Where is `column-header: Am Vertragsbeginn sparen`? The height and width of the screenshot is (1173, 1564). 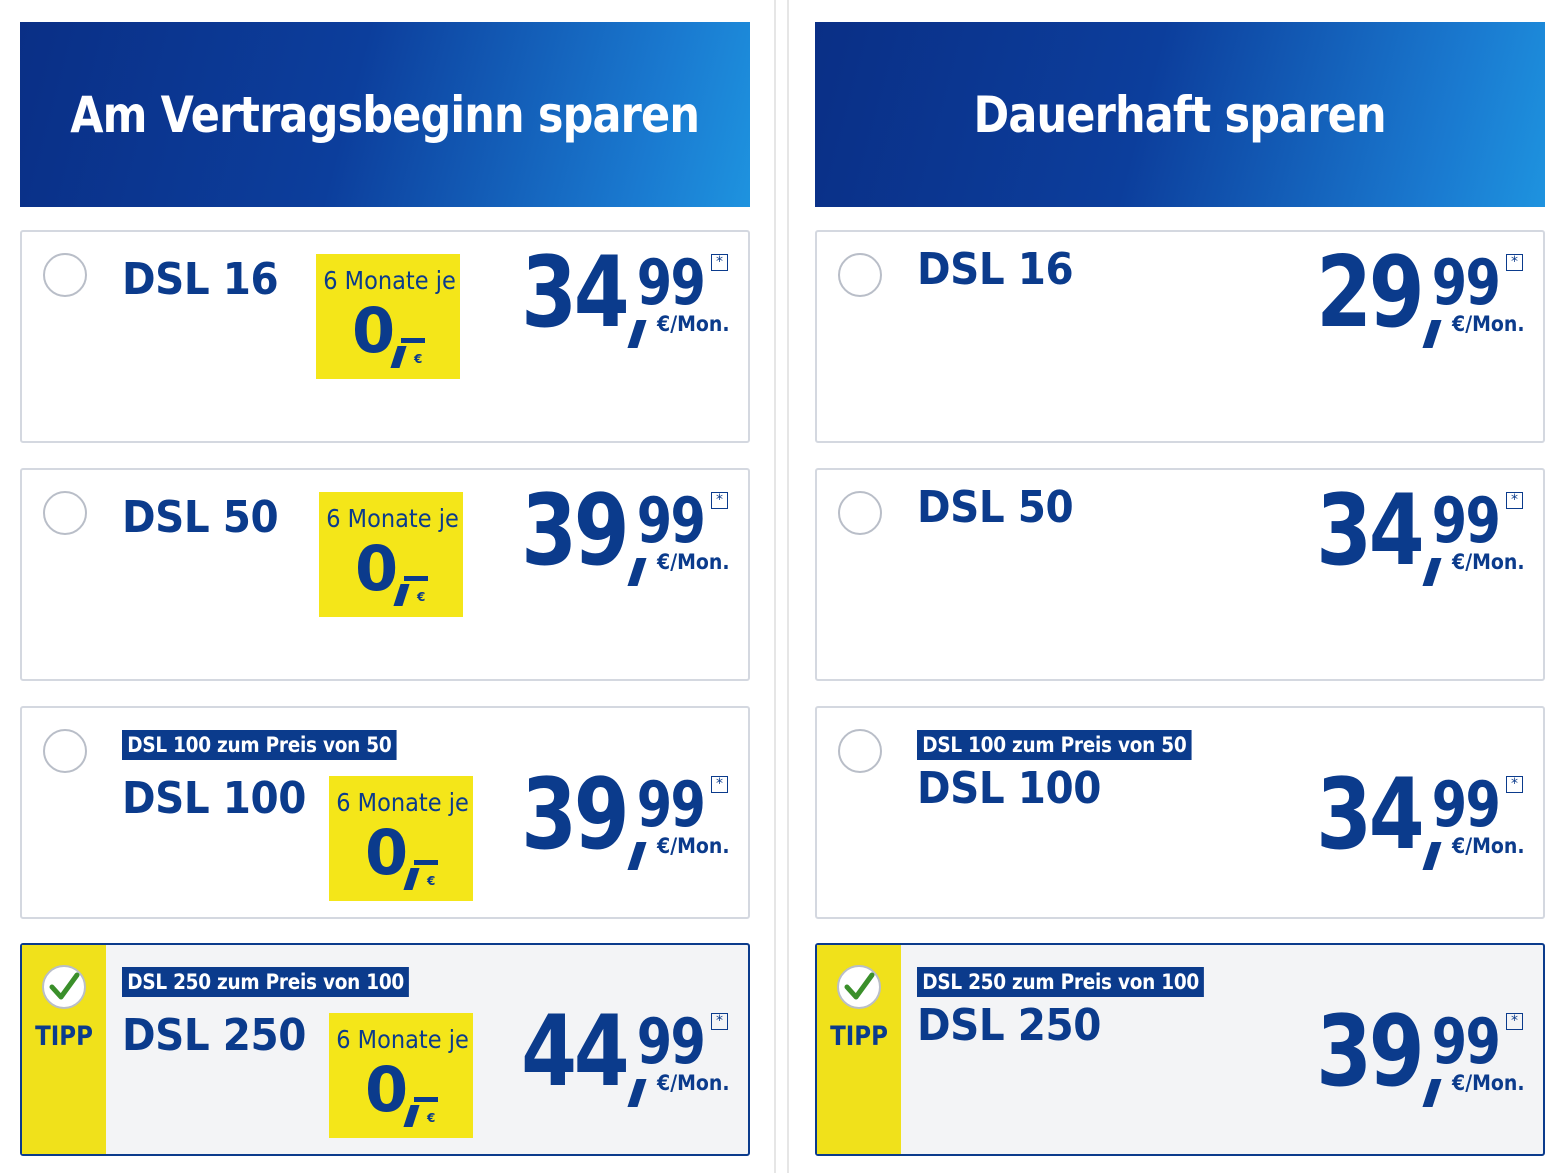 column-header: Am Vertragsbeginn sparen is located at coordinates (385, 114).